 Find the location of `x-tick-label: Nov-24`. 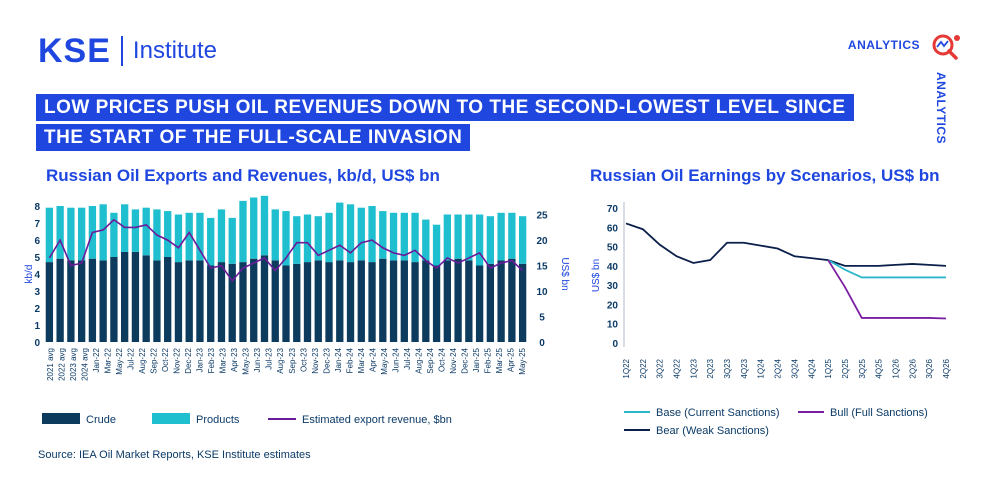

x-tick-label: Nov-24 is located at coordinates (453, 360).